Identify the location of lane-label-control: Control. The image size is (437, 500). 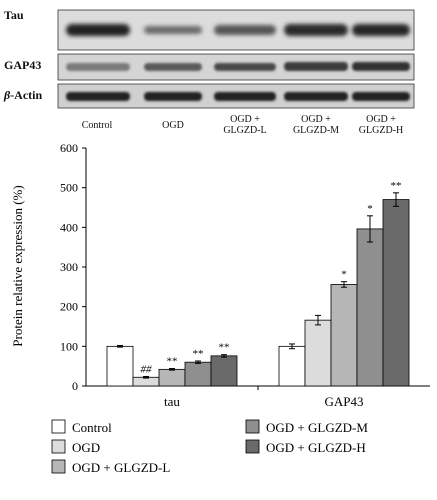
(97, 125).